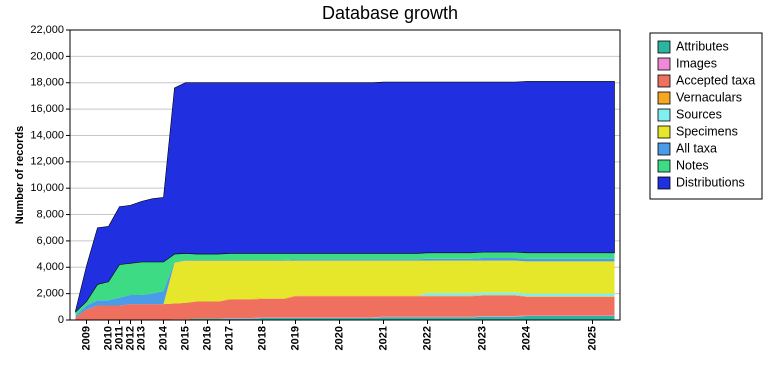 This screenshot has height=380, width=780. I want to click on x-tick-label: 2019, so click(295, 338).